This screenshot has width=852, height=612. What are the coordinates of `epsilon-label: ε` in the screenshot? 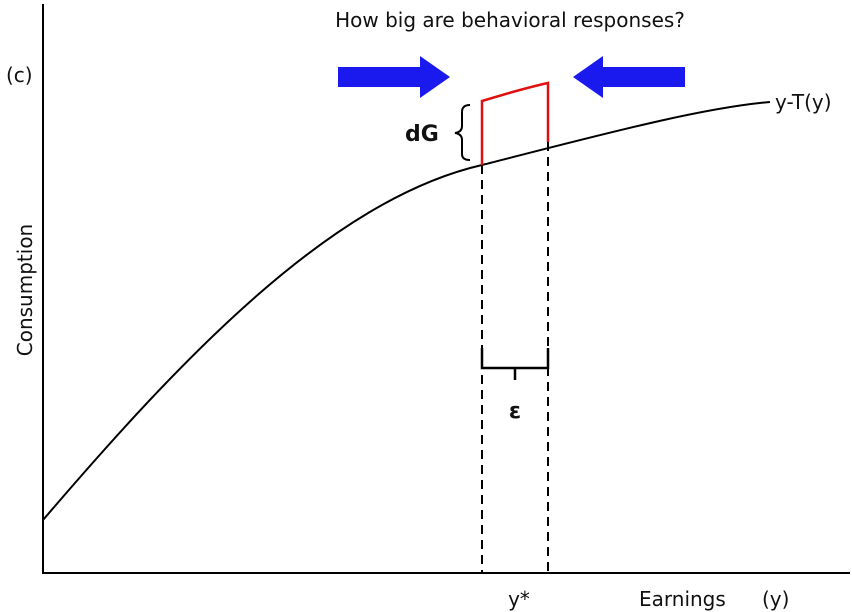 It's located at (515, 411).